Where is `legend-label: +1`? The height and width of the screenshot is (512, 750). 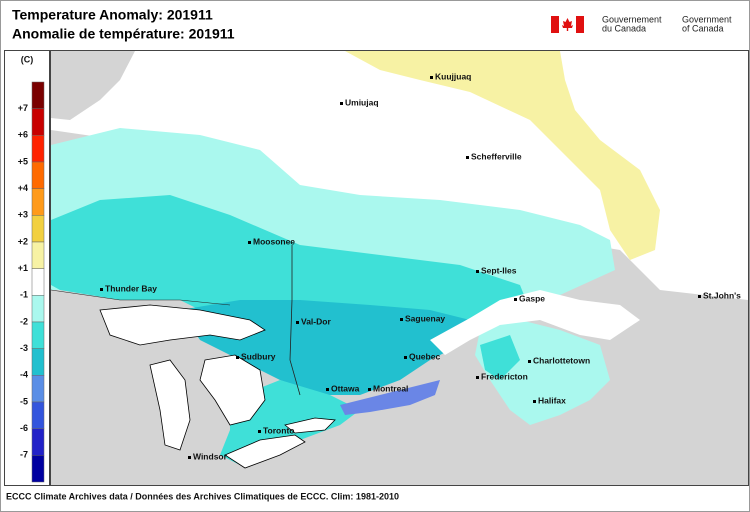
legend-label: +1 is located at coordinates (23, 268).